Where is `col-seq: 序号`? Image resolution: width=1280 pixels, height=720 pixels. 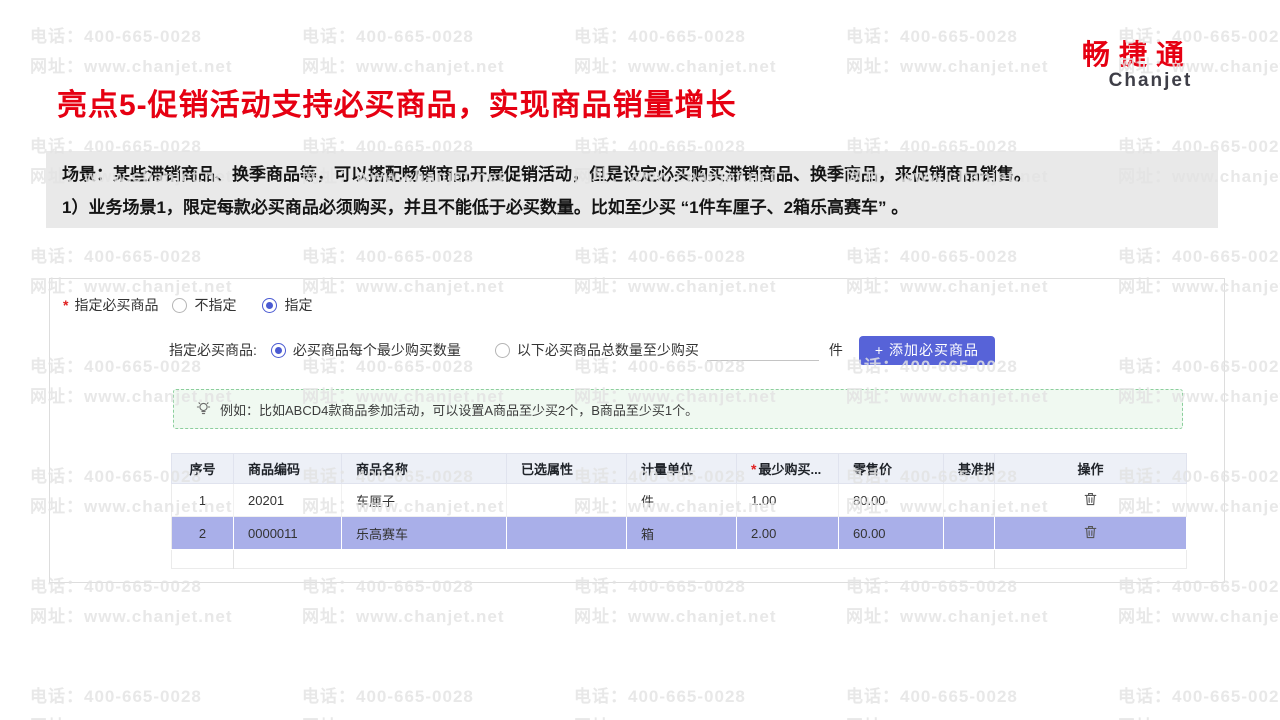 col-seq: 序号 is located at coordinates (202, 468).